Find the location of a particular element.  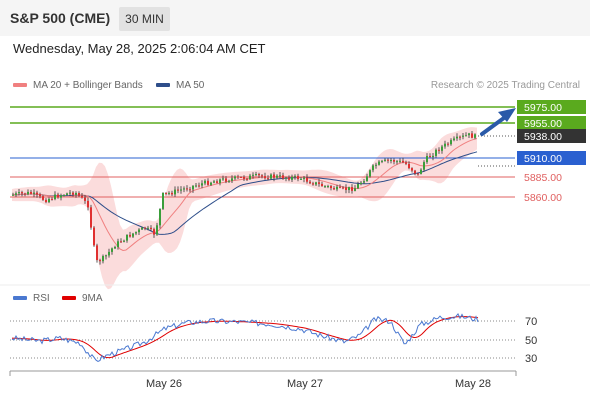

rsi-swatch-icon is located at coordinates (20, 298).